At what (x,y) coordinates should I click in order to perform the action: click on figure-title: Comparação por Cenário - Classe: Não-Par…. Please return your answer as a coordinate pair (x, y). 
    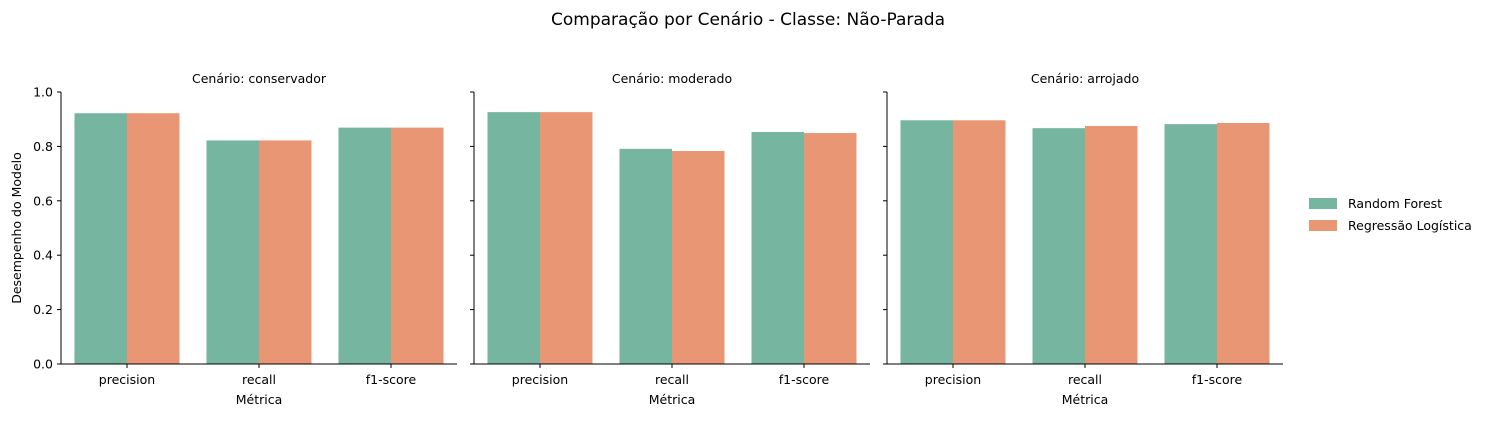
    Looking at the image, I should click on (748, 20).